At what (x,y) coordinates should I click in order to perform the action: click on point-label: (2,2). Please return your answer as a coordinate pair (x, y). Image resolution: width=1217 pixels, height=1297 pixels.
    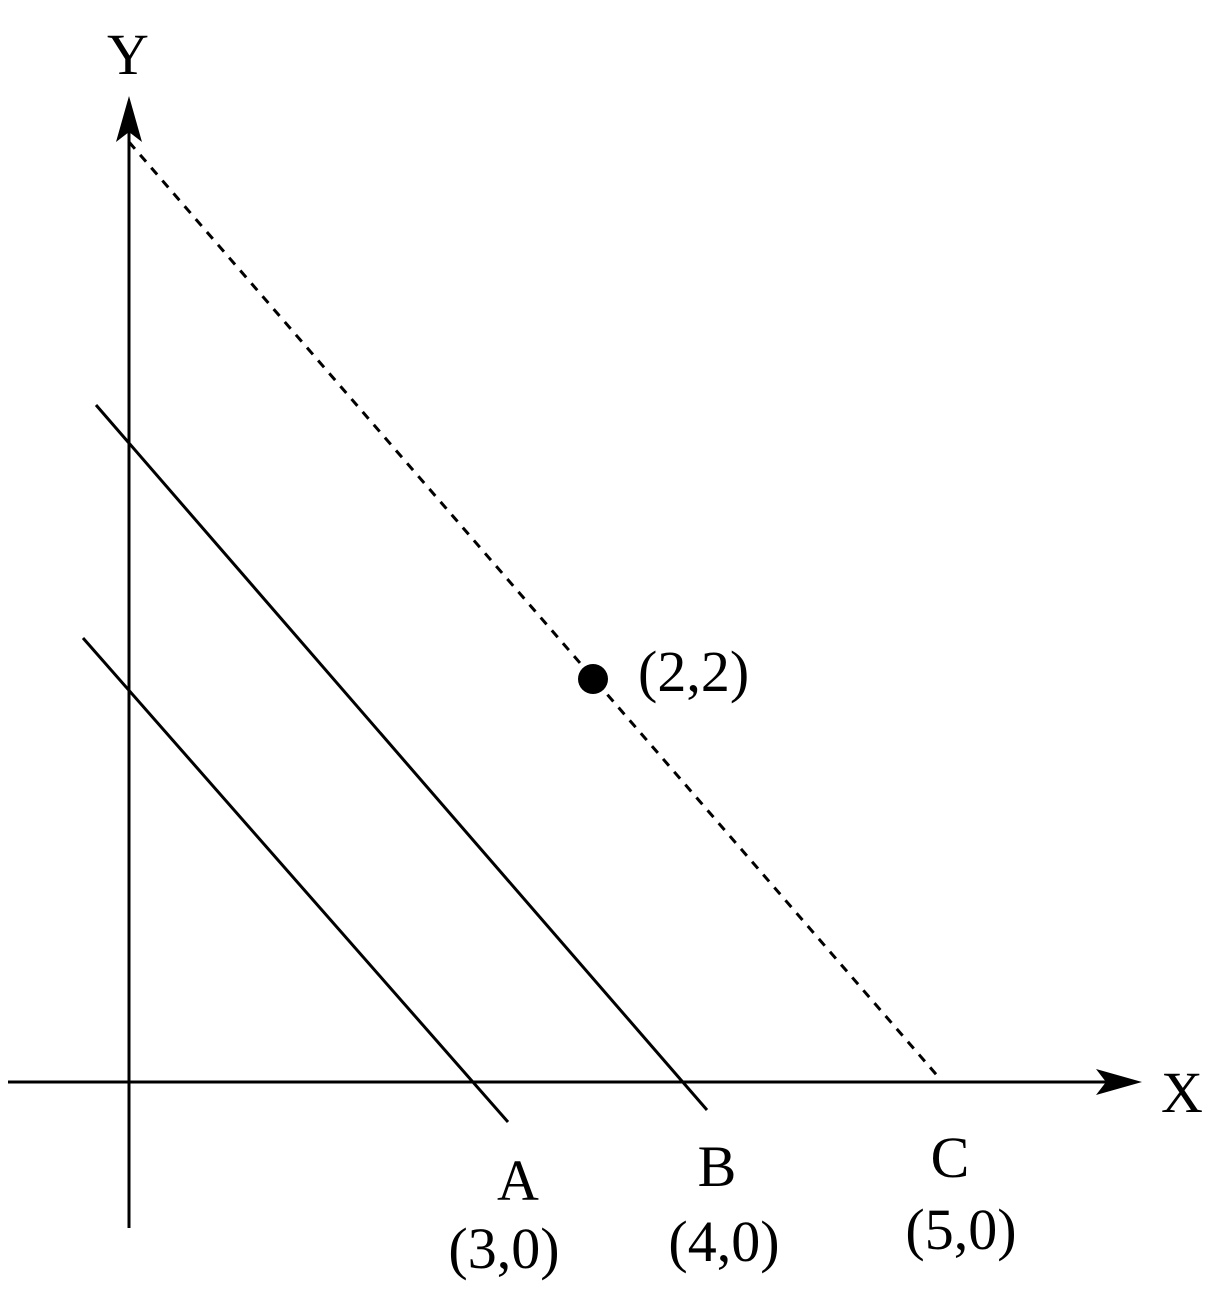
    Looking at the image, I should click on (693, 671).